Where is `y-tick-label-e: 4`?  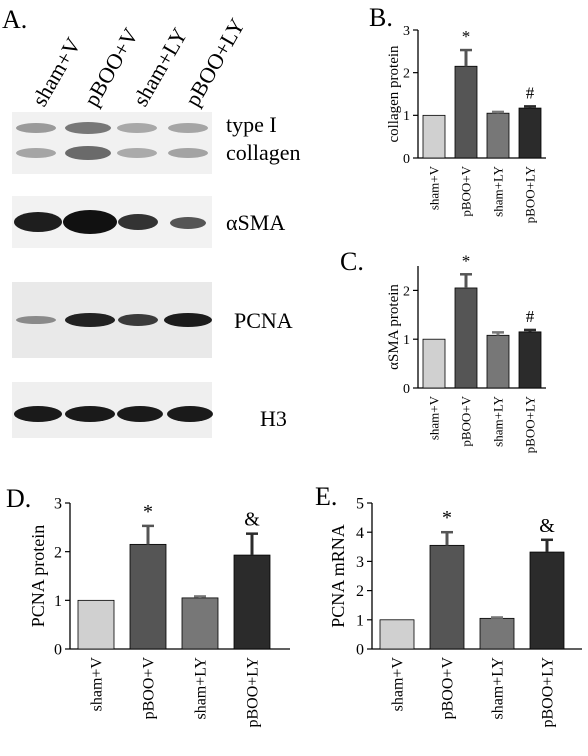
y-tick-label-e: 4 is located at coordinates (360, 533).